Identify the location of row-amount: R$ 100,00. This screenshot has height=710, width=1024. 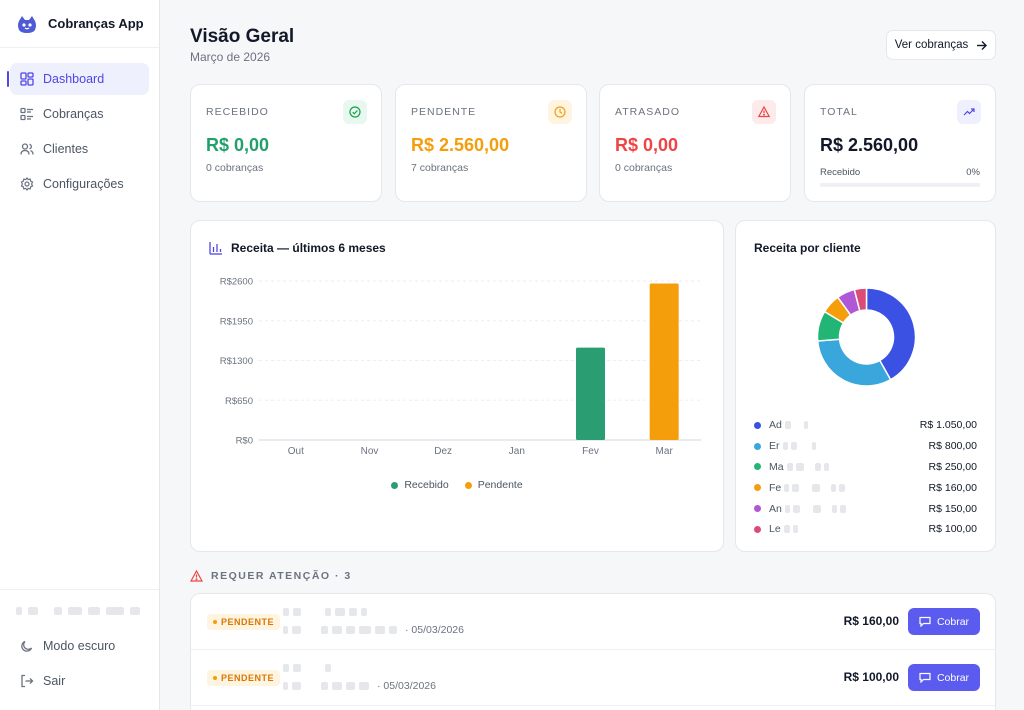
(871, 677).